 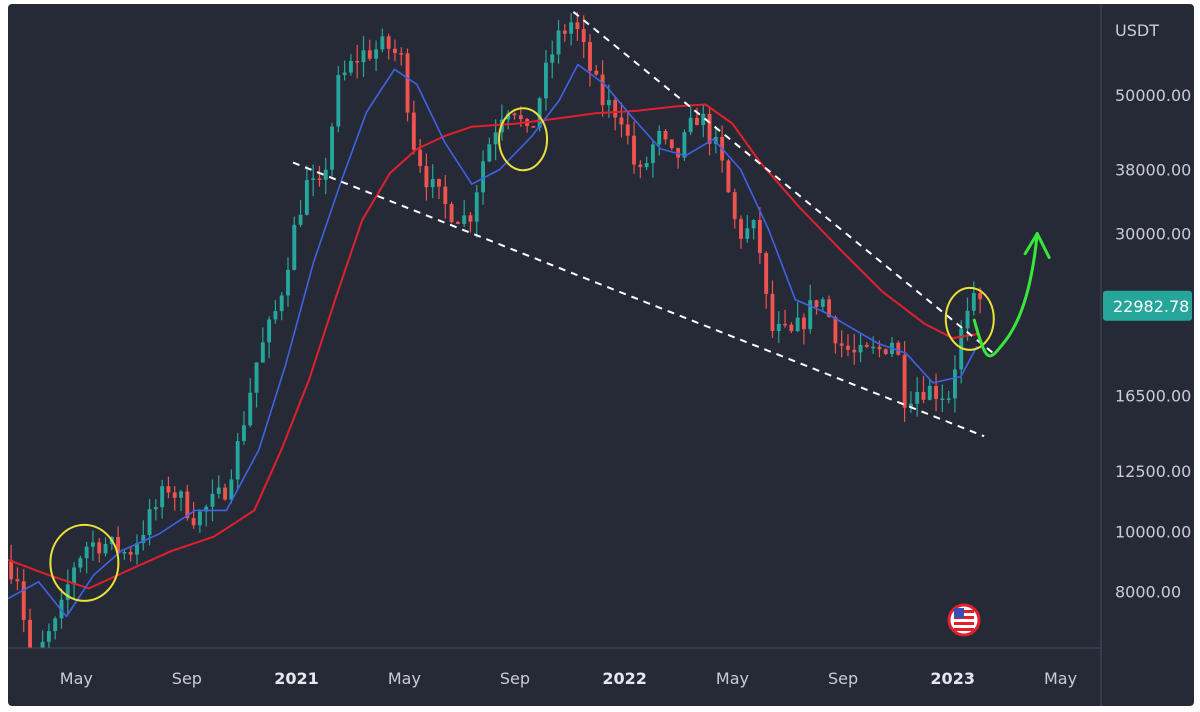 I want to click on x-tick-label: 2021, so click(x=296, y=678).